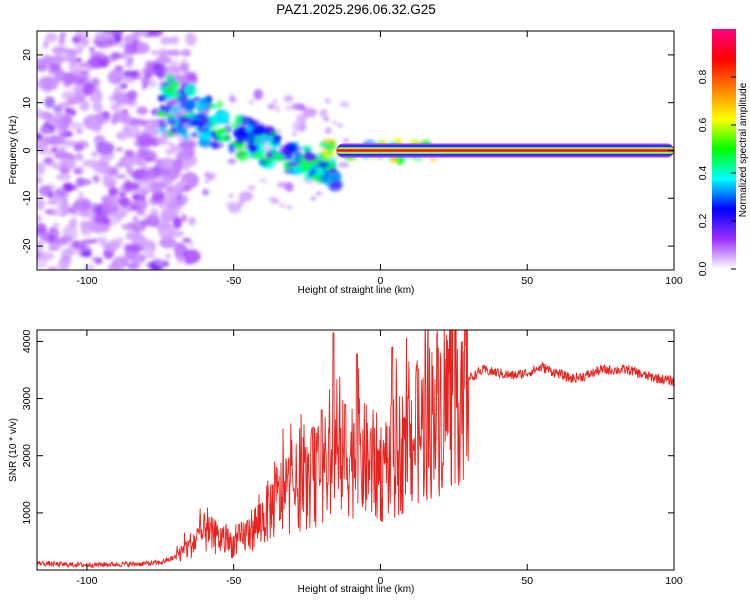  Describe the element at coordinates (703, 221) in the screenshot. I see `colorbar-tick-label: 0.2` at that location.